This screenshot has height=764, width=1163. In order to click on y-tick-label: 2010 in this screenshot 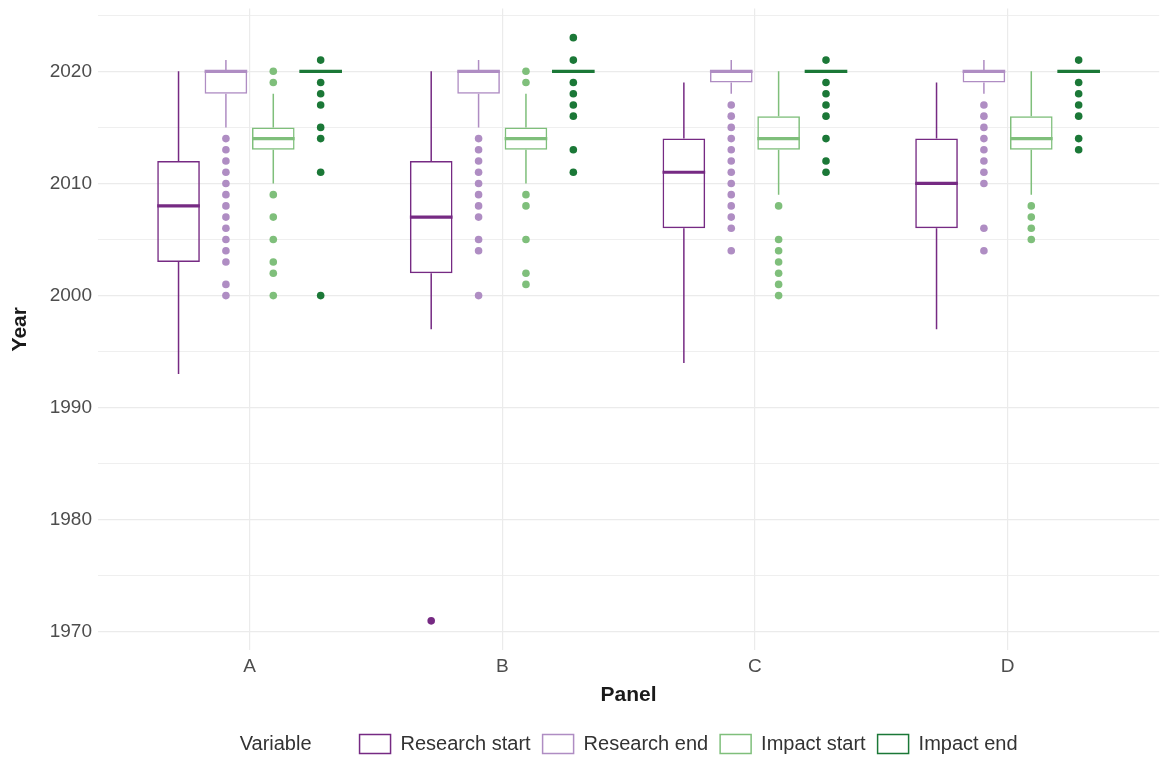, I will do `click(70, 182)`.